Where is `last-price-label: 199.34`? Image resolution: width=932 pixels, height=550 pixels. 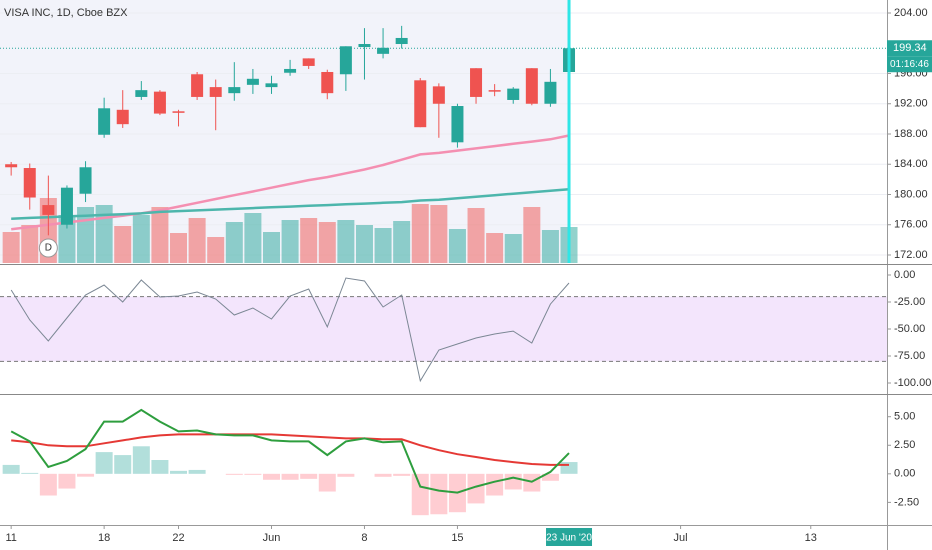 last-price-label: 199.34 is located at coordinates (910, 48).